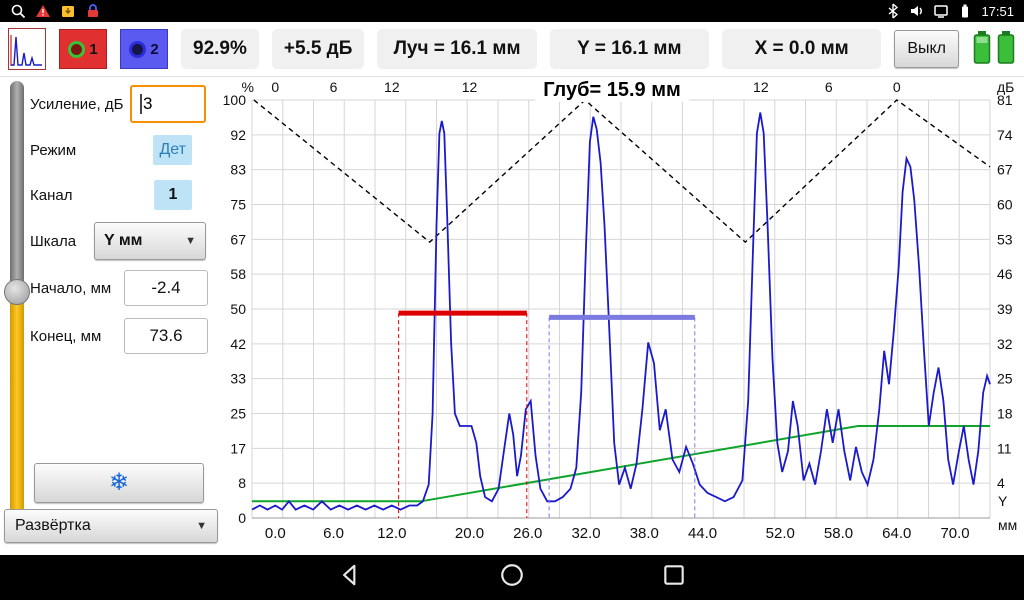 Image resolution: width=1024 pixels, height=600 pixels. What do you see at coordinates (166, 288) in the screenshot?
I see `start-input: -2.4` at bounding box center [166, 288].